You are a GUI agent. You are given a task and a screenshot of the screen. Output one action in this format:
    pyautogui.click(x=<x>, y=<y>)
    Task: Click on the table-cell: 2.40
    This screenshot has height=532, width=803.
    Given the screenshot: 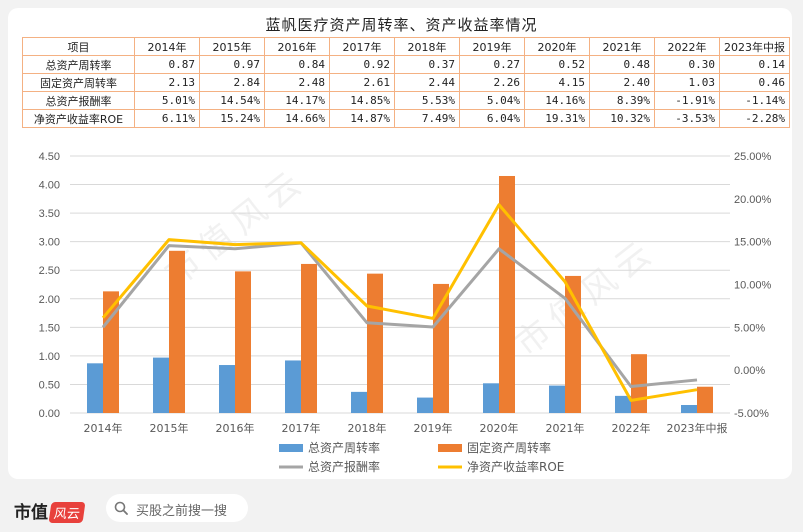 What is the action you would take?
    pyautogui.click(x=622, y=82)
    